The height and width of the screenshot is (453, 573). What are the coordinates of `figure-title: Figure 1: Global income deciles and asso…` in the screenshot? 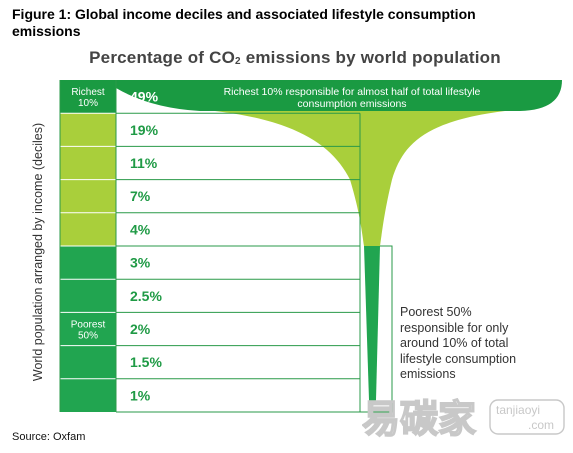 It's located at (244, 22).